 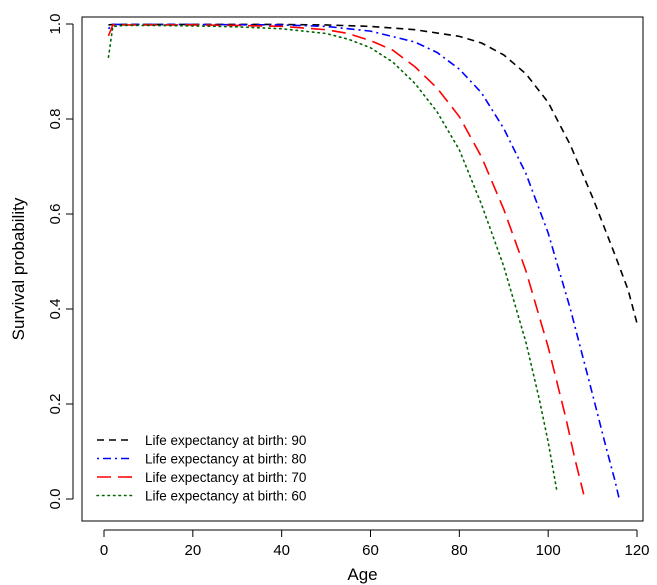 I want to click on y-tick-label: 0.4, so click(x=55, y=309).